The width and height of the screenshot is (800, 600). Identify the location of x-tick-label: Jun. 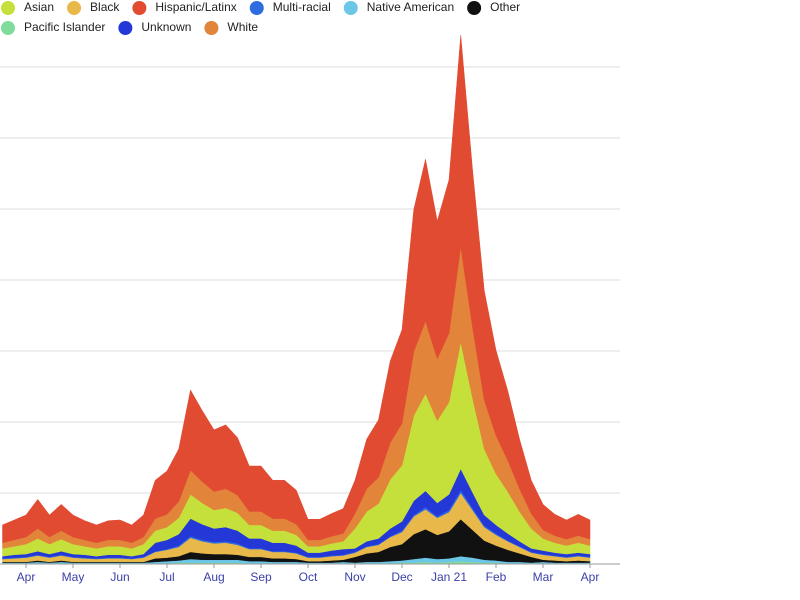
(119, 577).